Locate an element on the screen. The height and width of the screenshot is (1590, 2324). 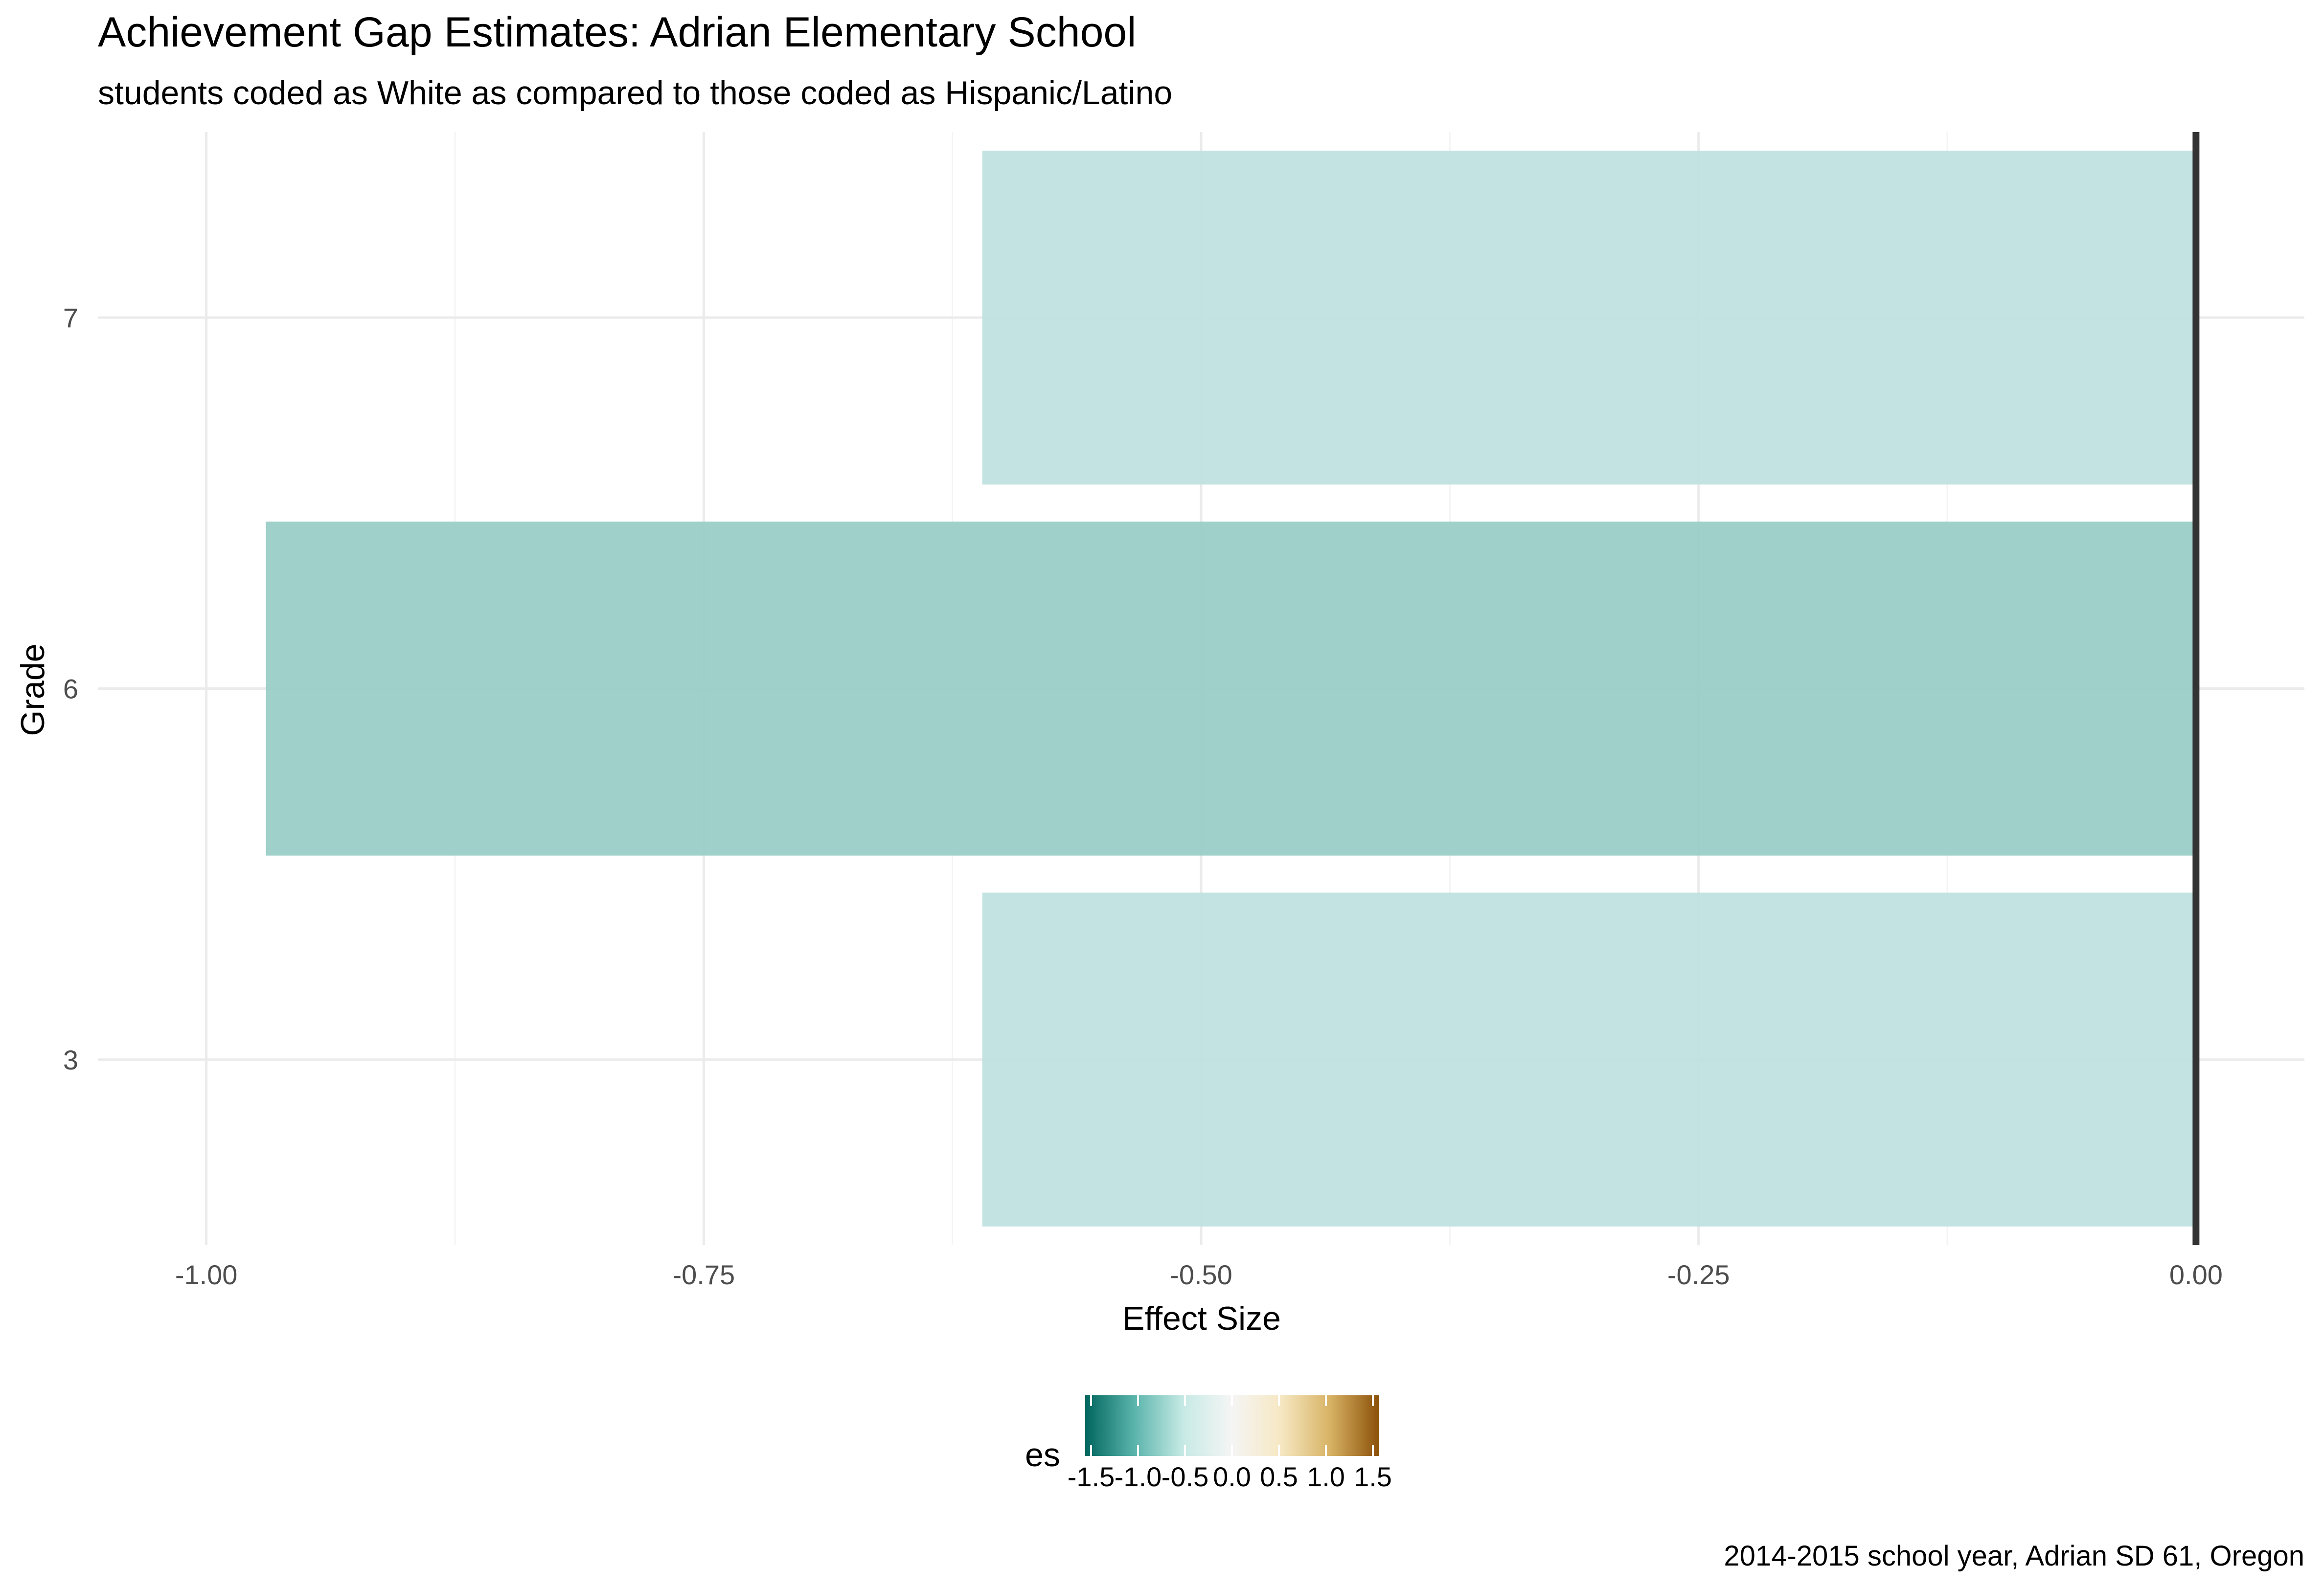
legend-tick-label: 1.0 is located at coordinates (1326, 1477).